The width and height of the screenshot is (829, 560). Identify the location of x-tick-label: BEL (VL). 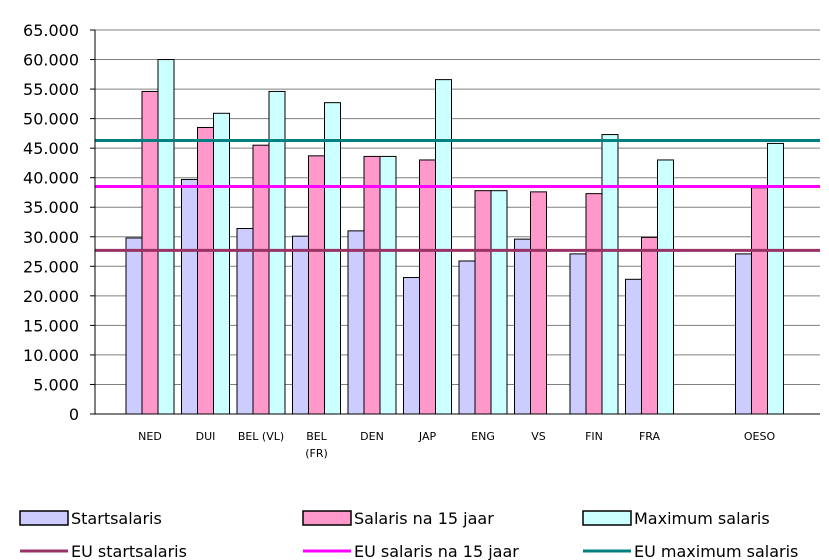
(261, 436).